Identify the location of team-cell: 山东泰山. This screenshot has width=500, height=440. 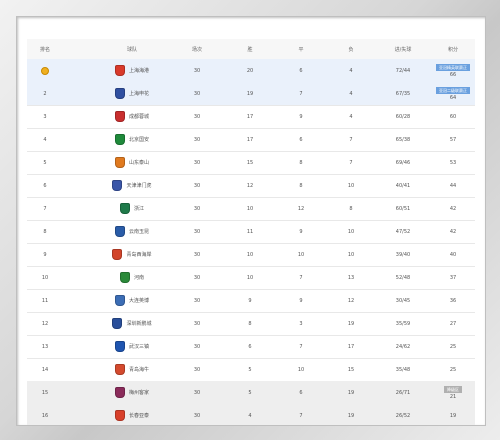
(132, 162).